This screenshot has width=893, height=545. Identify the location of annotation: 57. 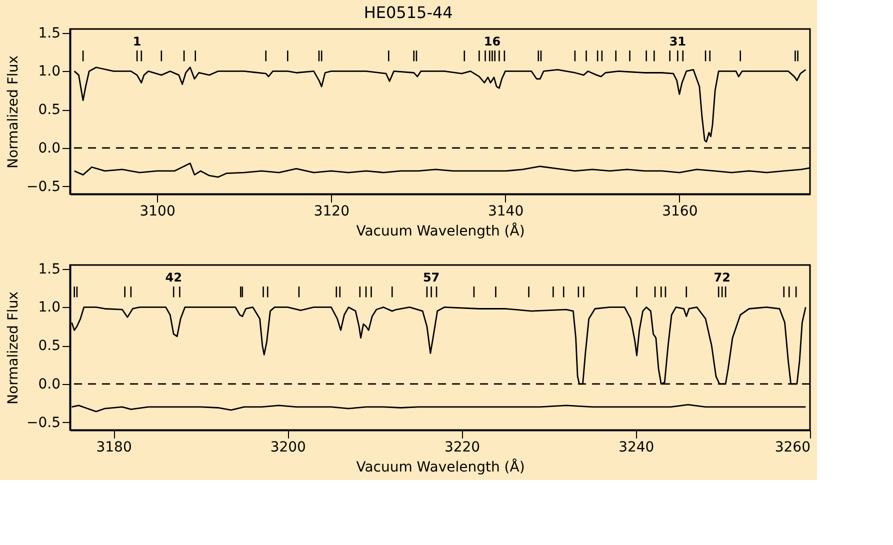
(431, 277).